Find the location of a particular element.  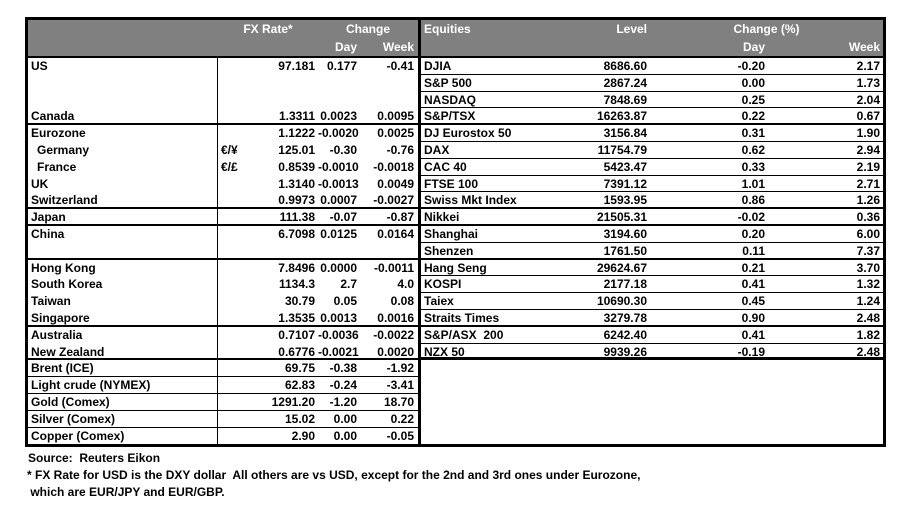

fx-week-change-cell: 0.0164 is located at coordinates (395, 233).